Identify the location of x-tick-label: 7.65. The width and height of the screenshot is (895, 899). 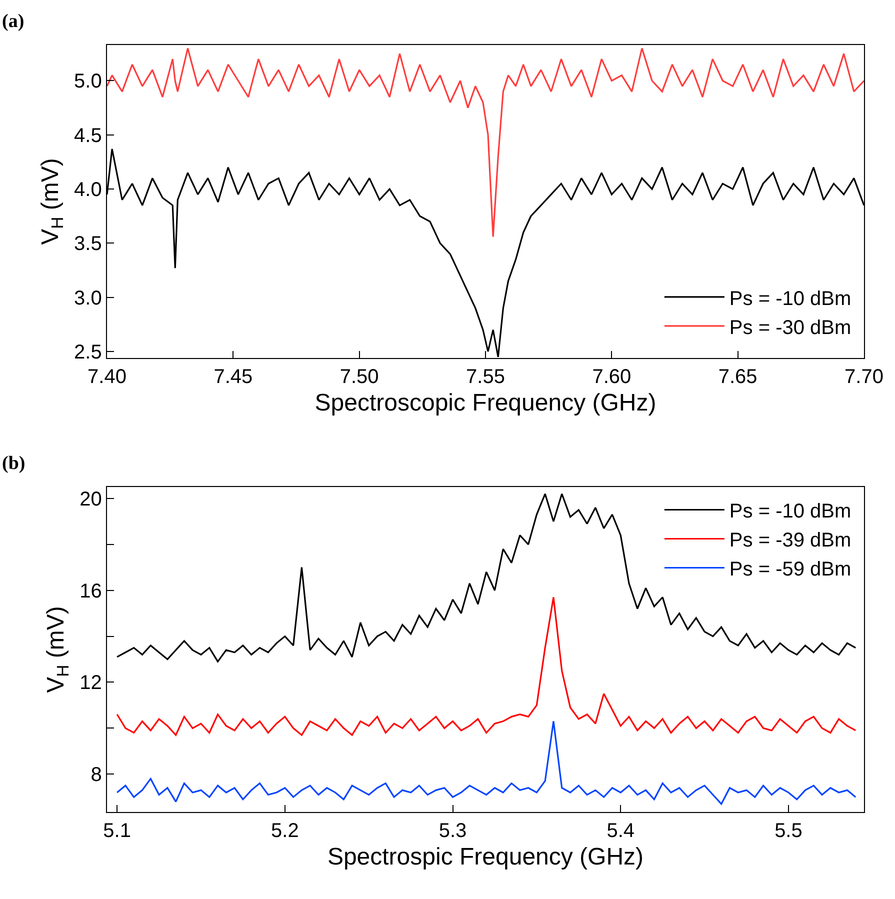
(738, 377).